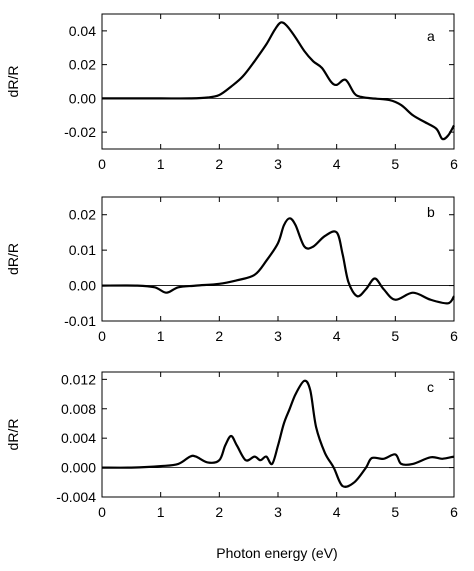 This screenshot has width=474, height=571. I want to click on y-tick-label: 0.012, so click(78, 379).